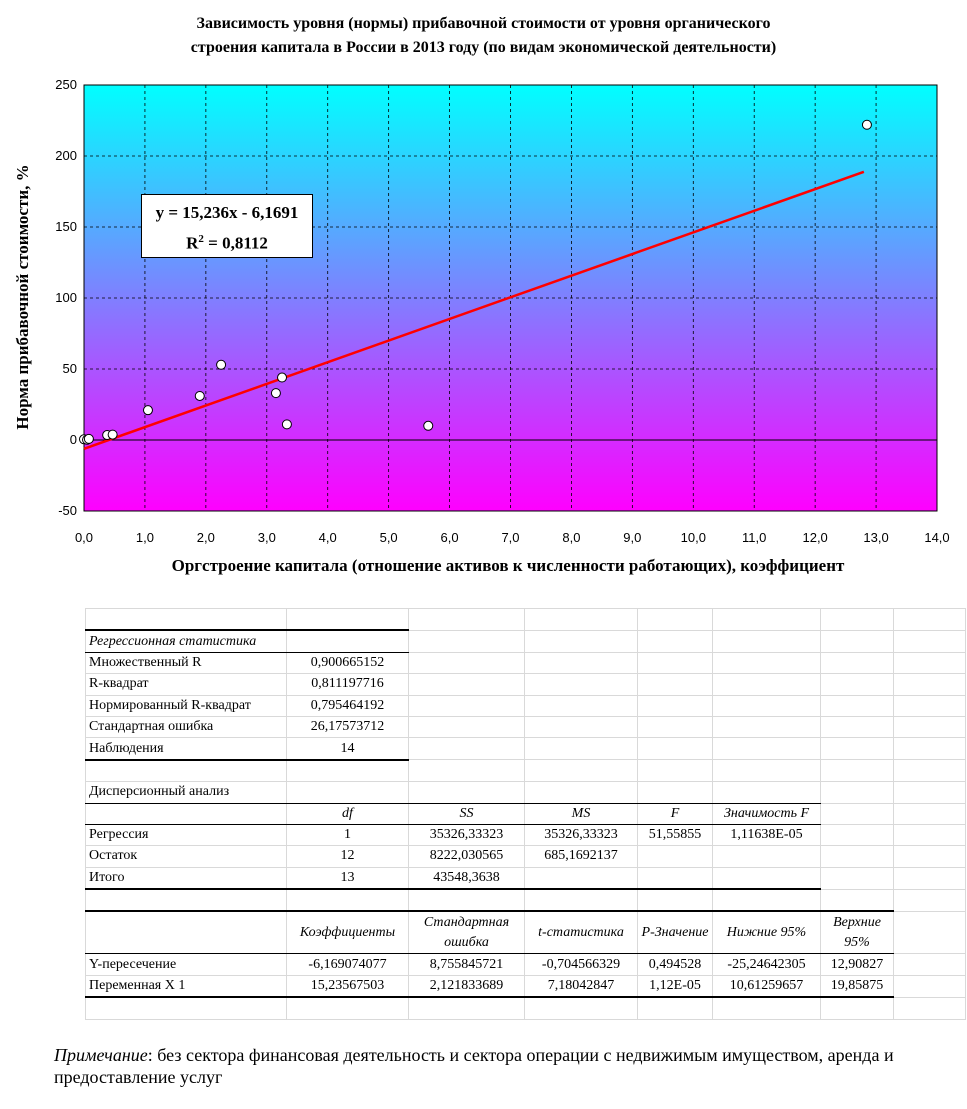 The image size is (967, 1109). I want to click on x-tick-label: 10,0, so click(693, 537).